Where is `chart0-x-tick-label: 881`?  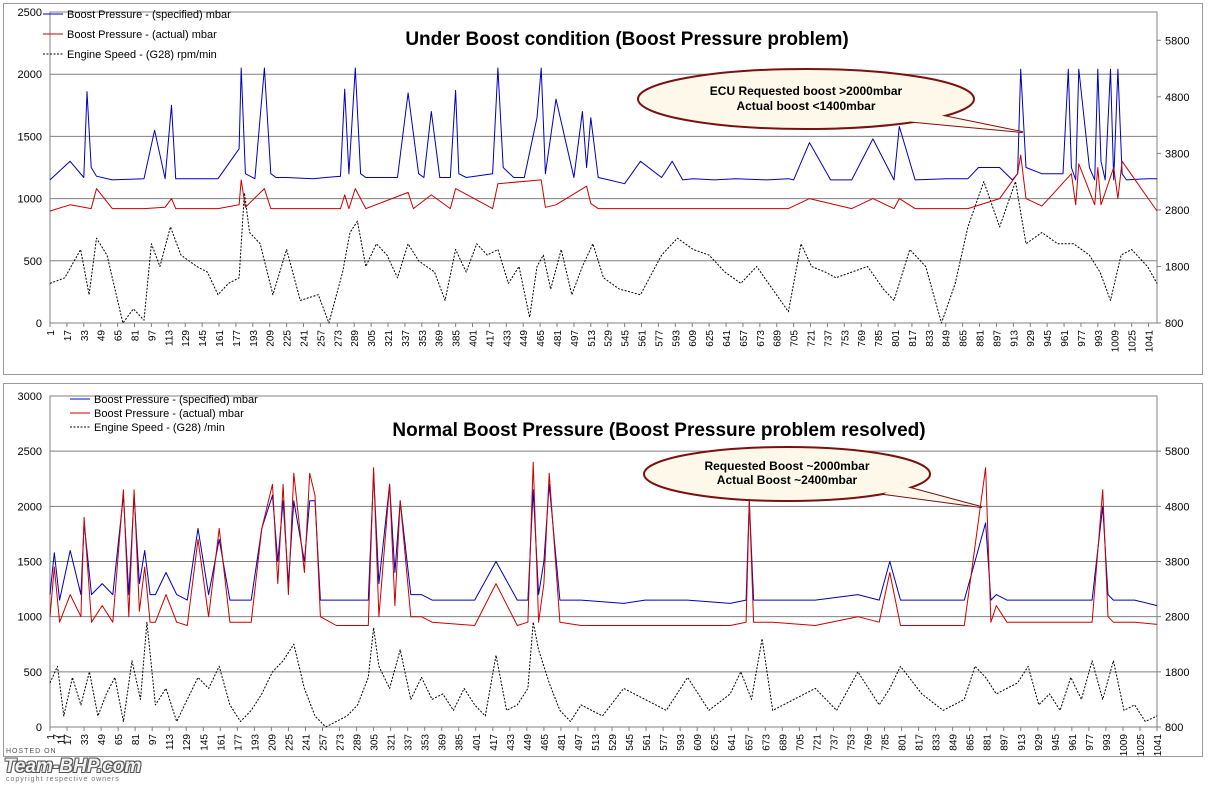 chart0-x-tick-label: 881 is located at coordinates (981, 338).